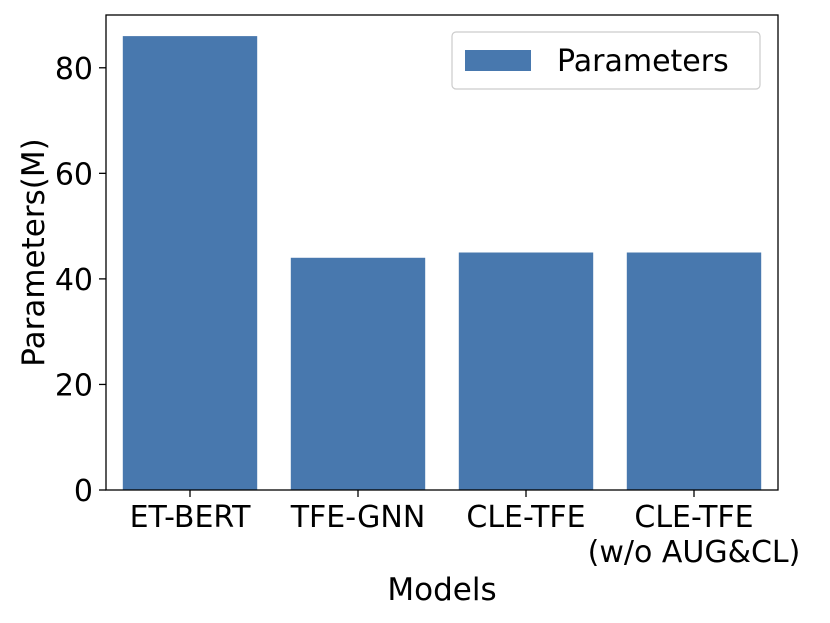 The image size is (830, 623). What do you see at coordinates (498, 60) in the screenshot?
I see `legend-swatch` at bounding box center [498, 60].